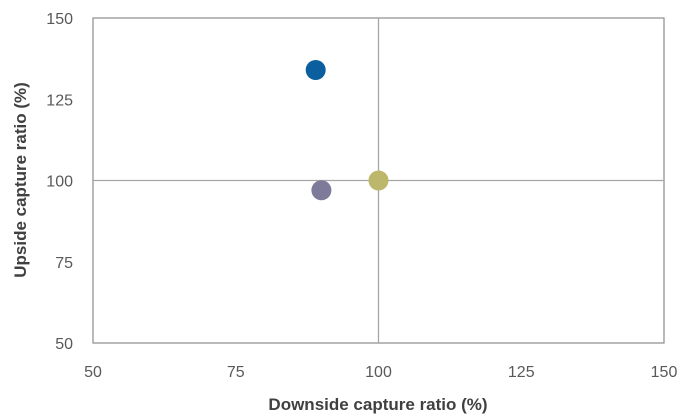 The width and height of the screenshot is (681, 416). Describe the element at coordinates (93, 372) in the screenshot. I see `x-tick-label: 50` at that location.